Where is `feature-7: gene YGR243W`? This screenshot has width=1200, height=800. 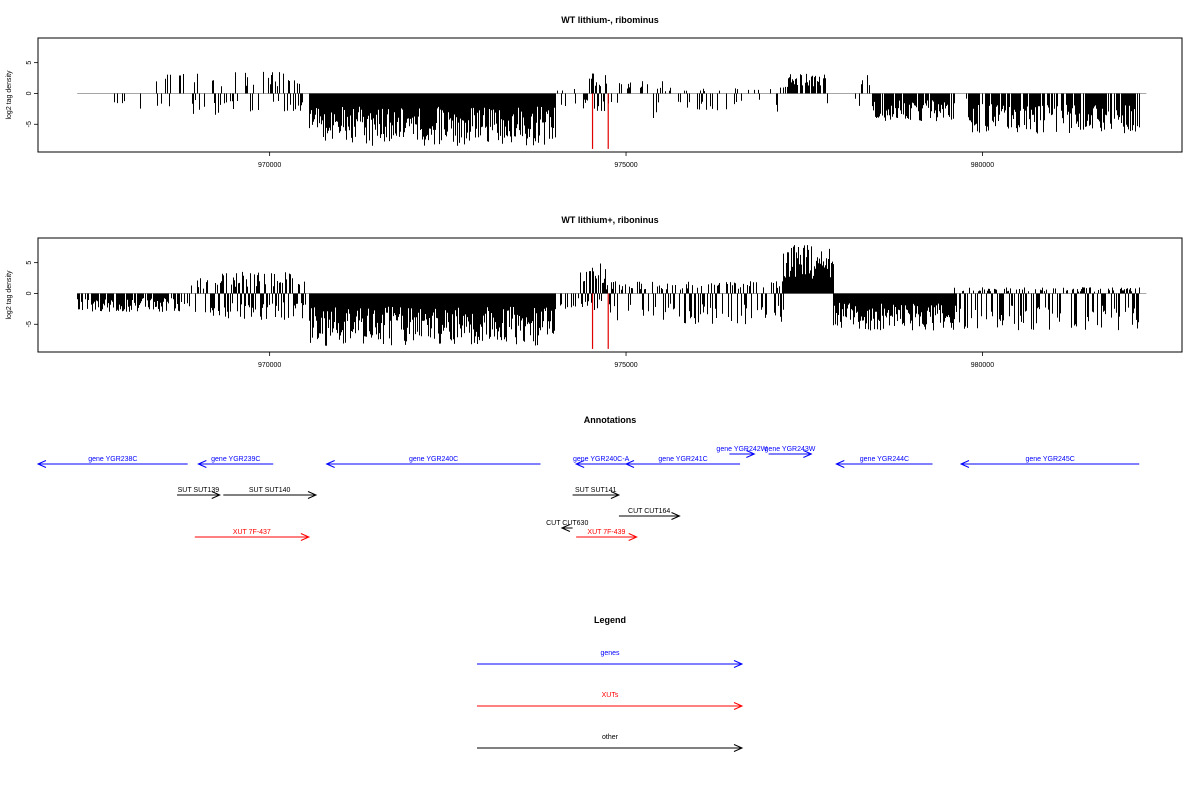 feature-7: gene YGR243W is located at coordinates (790, 452).